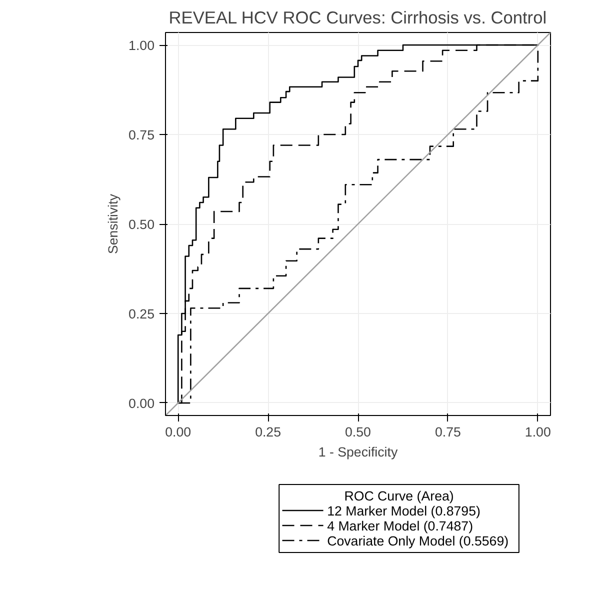 The height and width of the screenshot is (615, 612). What do you see at coordinates (178, 432) in the screenshot?
I see `x-tick-label: 0.00` at bounding box center [178, 432].